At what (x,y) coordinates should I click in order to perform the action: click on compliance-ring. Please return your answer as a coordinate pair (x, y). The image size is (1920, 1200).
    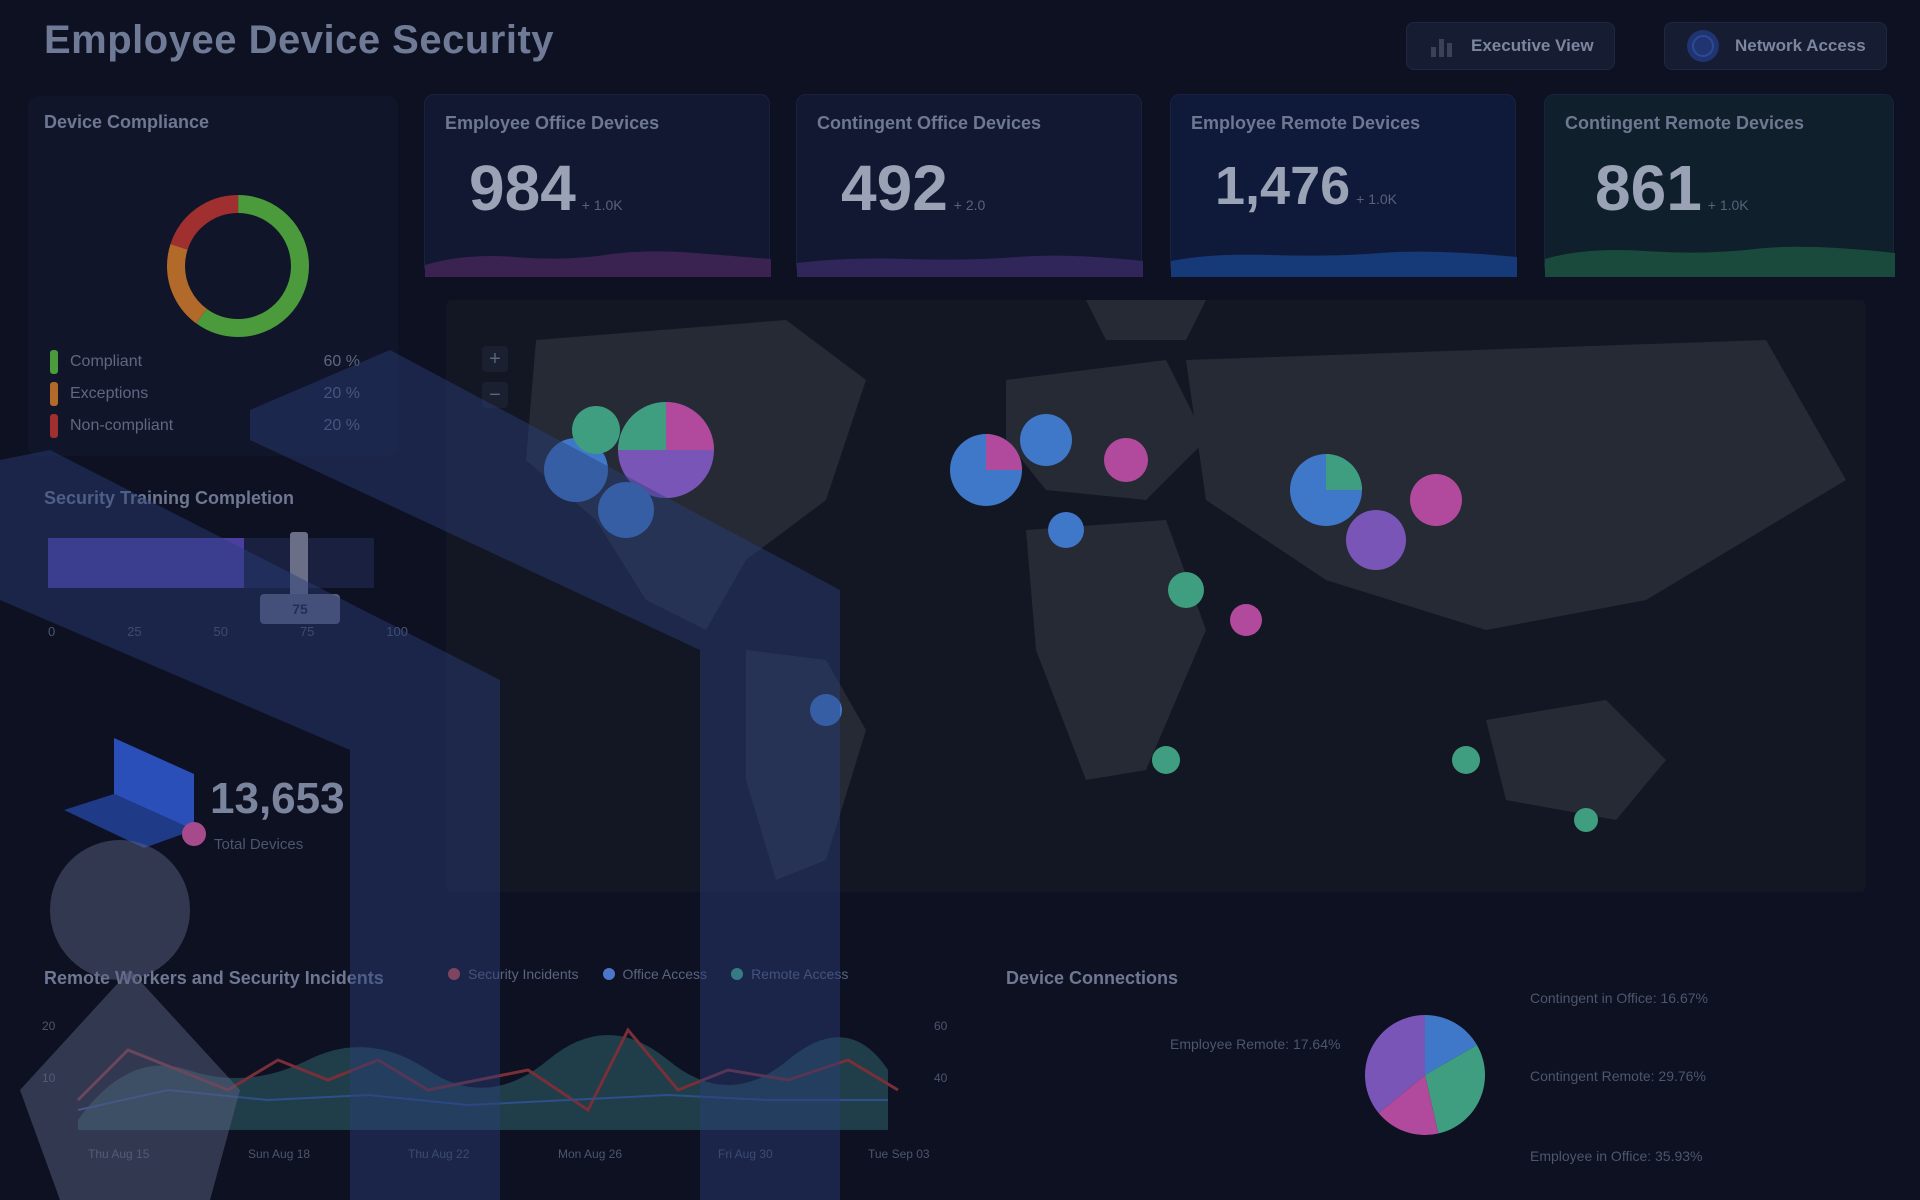
    Looking at the image, I should click on (238, 266).